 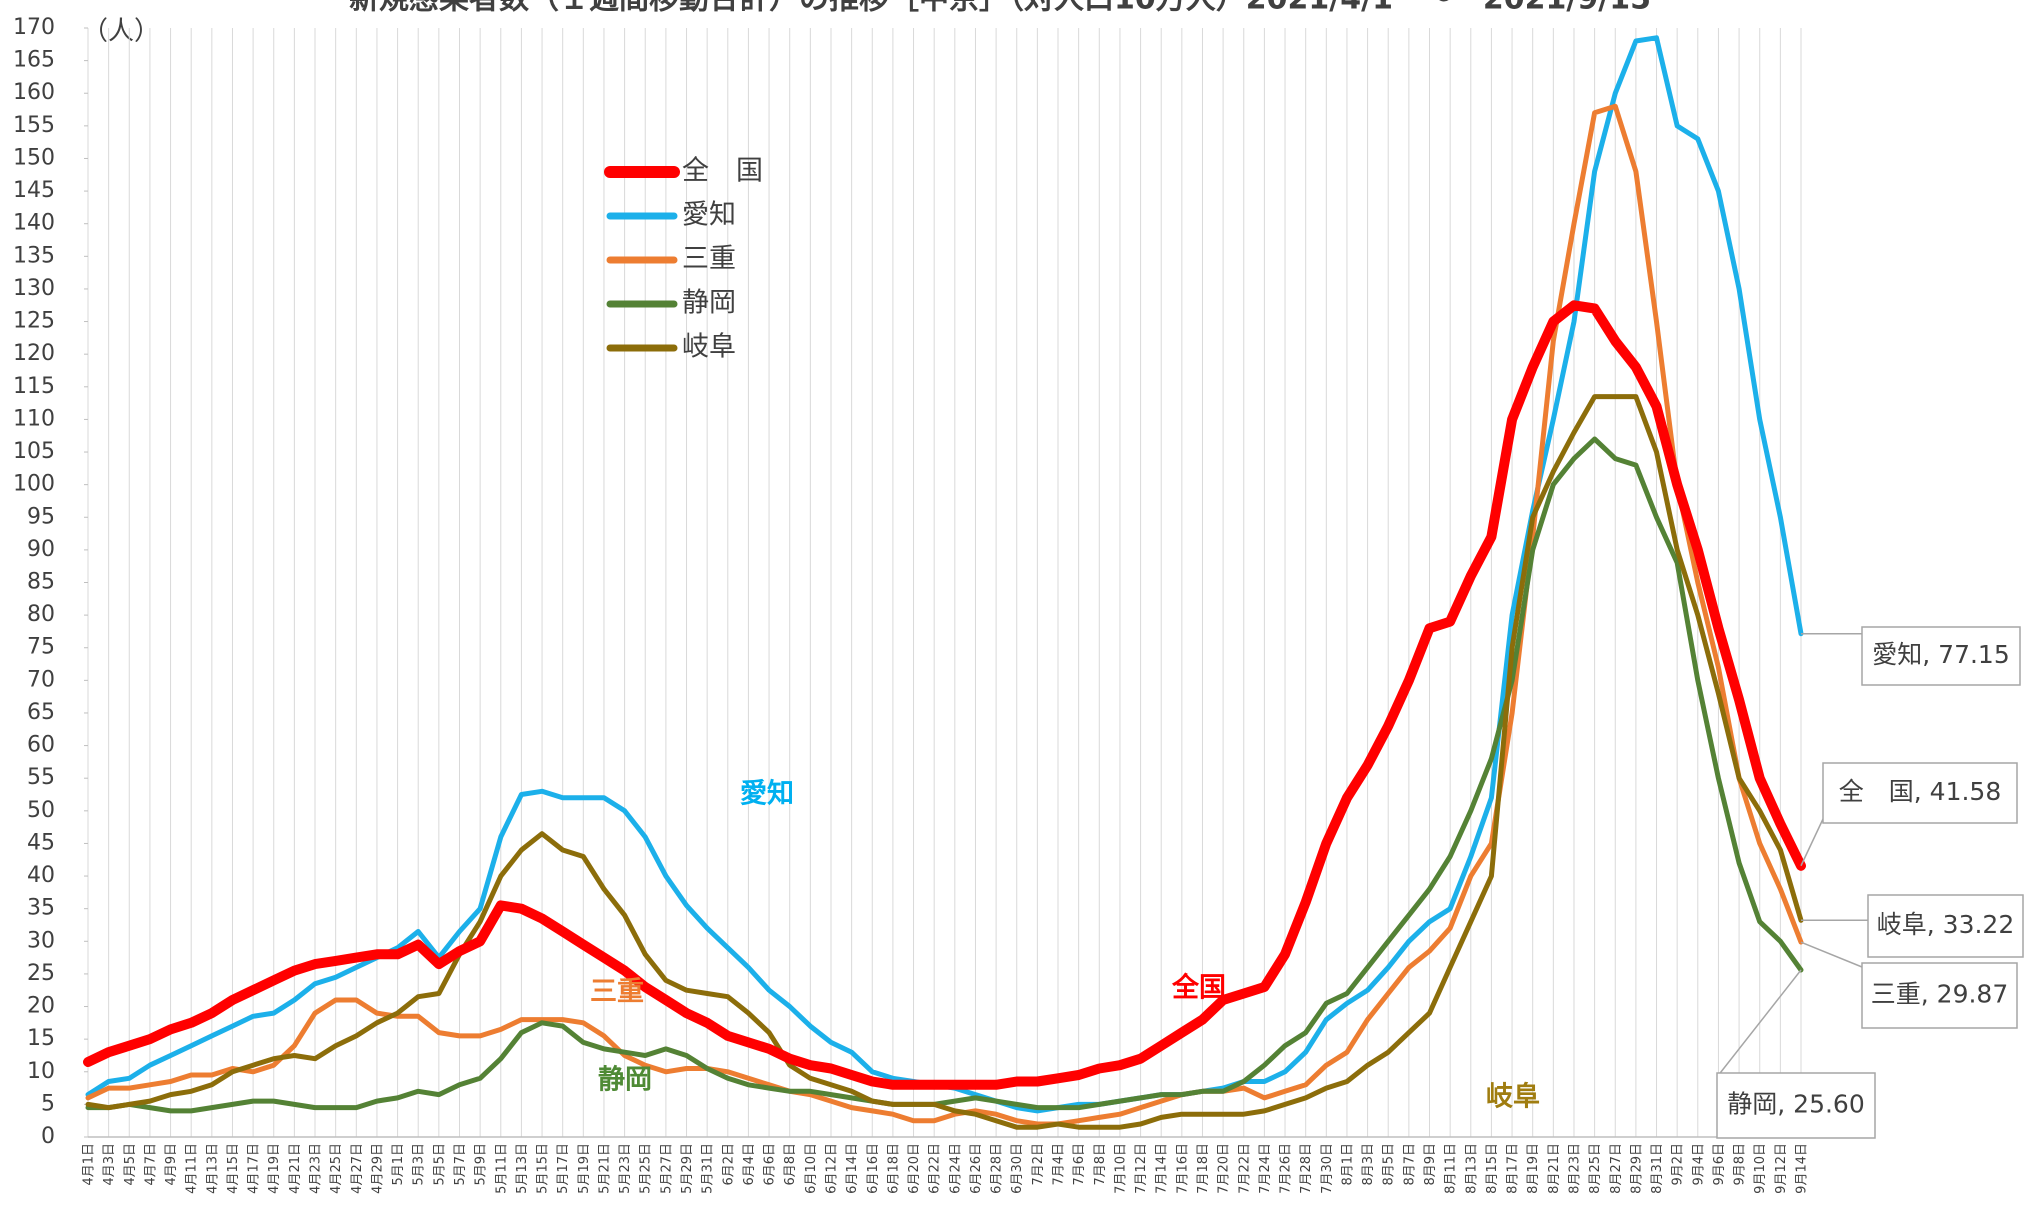 I want to click on legend-label: 全 国, so click(x=722, y=171).